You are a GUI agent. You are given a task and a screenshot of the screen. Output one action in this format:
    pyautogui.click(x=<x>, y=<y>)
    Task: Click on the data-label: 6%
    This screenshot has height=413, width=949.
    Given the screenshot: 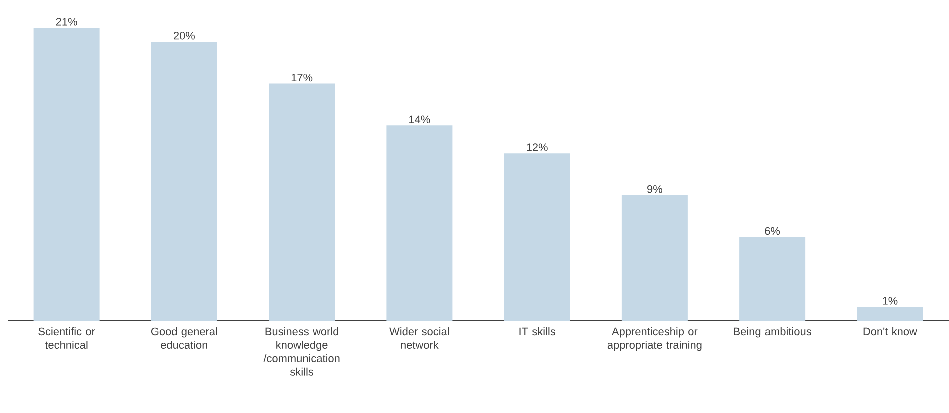 What is the action you would take?
    pyautogui.click(x=772, y=231)
    